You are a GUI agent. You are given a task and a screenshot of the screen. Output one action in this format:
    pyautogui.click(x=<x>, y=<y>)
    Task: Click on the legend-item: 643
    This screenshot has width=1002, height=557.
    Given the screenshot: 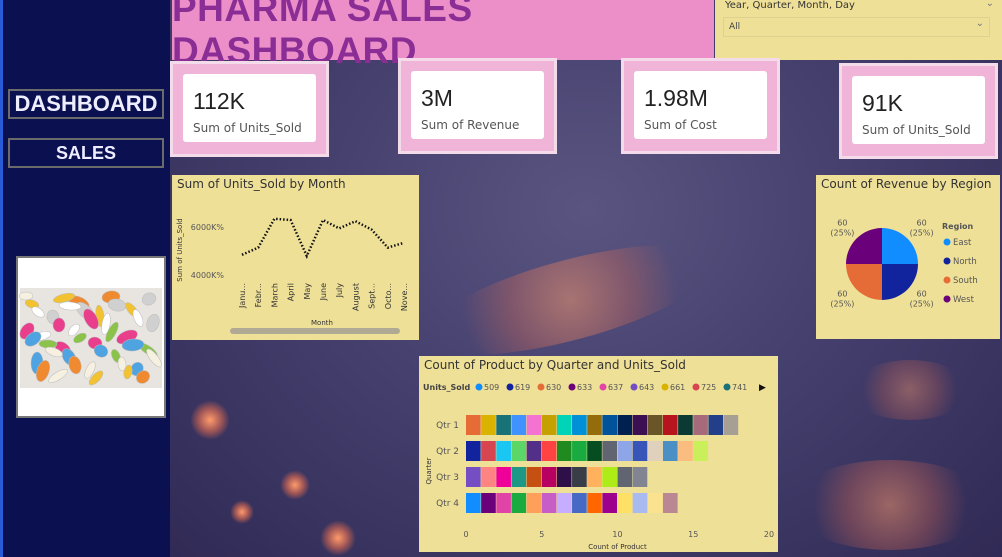 What is the action you would take?
    pyautogui.click(x=646, y=387)
    